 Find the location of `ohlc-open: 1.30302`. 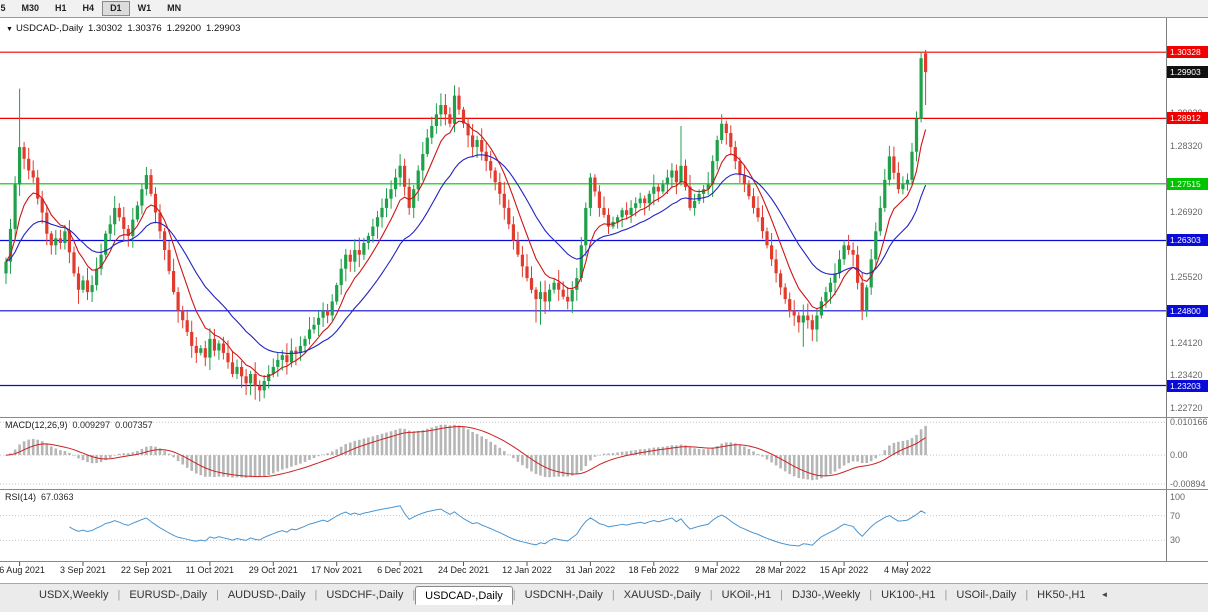

ohlc-open: 1.30302 is located at coordinates (105, 28).